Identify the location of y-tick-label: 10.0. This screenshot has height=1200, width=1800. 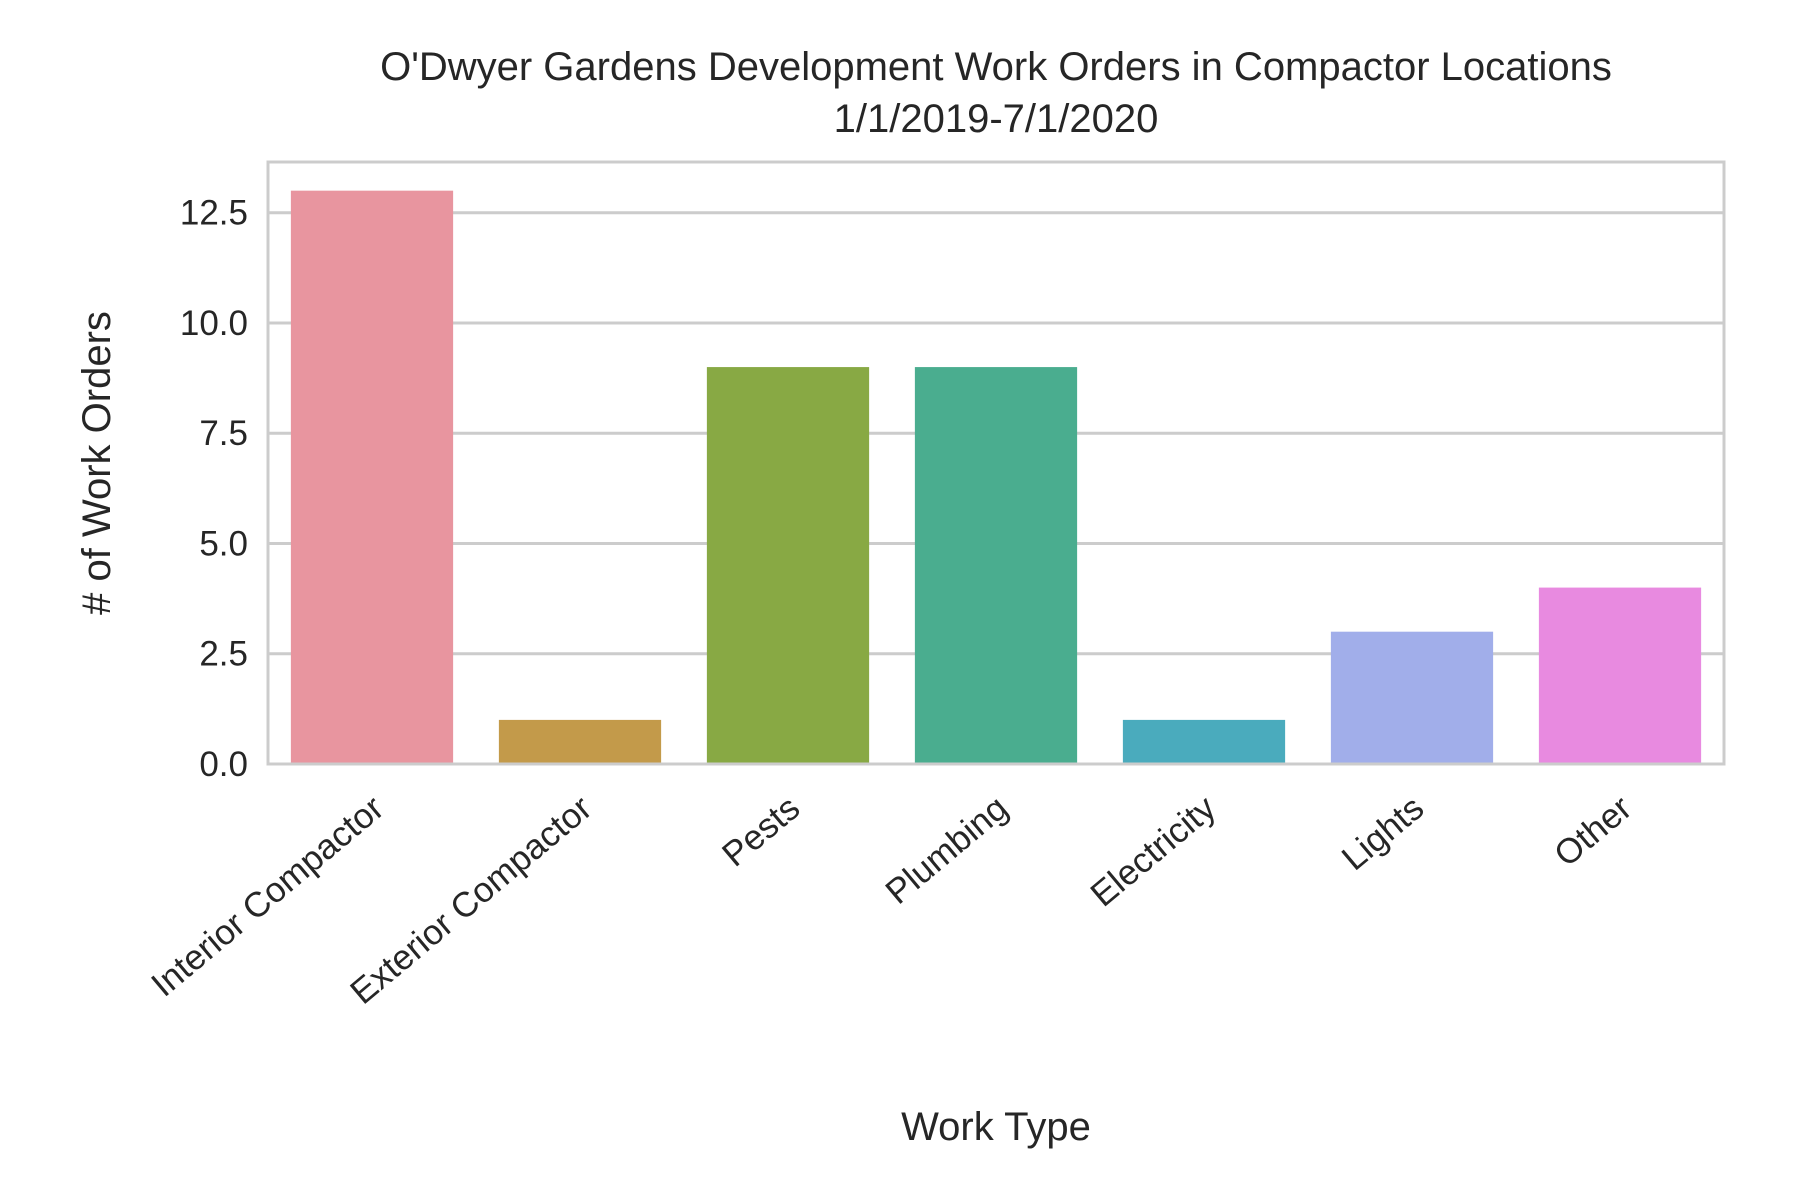
(214, 323).